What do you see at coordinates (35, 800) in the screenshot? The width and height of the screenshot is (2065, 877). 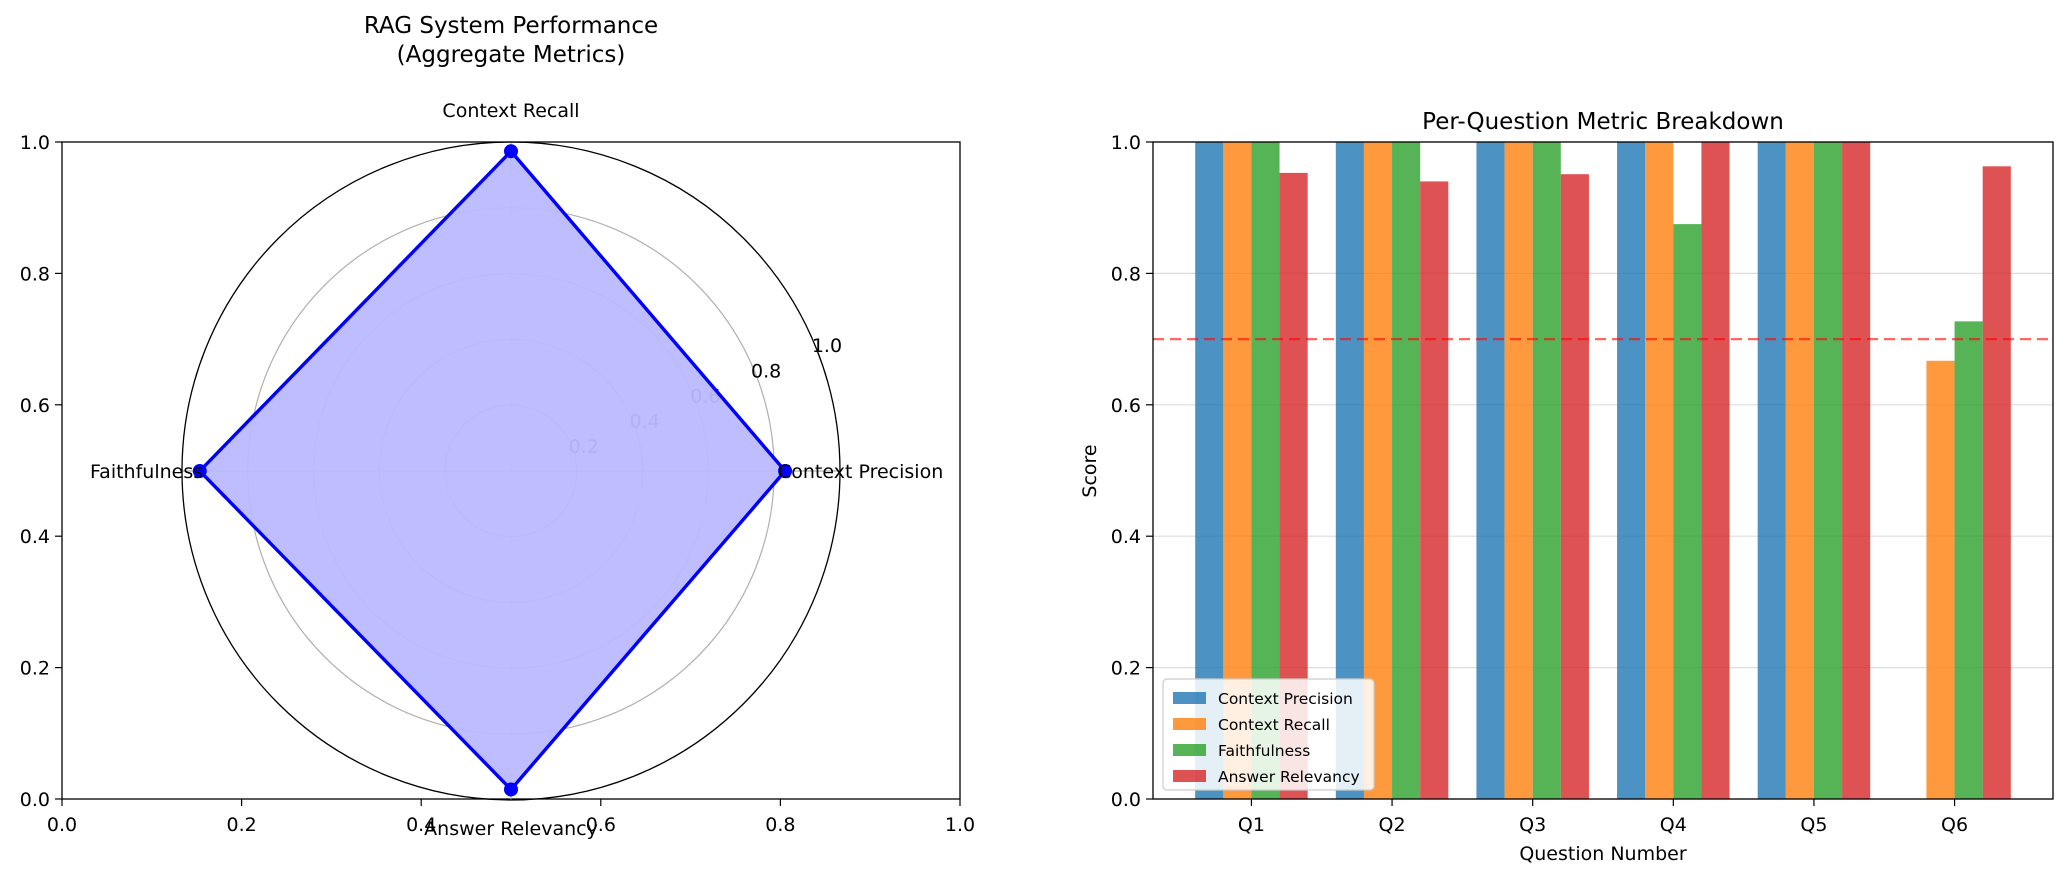 I see `radar-y-tick-label: 0.0` at bounding box center [35, 800].